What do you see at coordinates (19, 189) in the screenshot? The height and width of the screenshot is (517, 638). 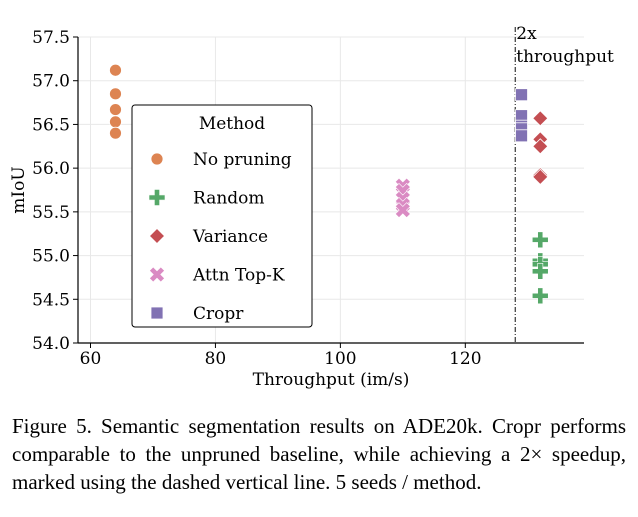 I see `y-axis-label: mIoU` at bounding box center [19, 189].